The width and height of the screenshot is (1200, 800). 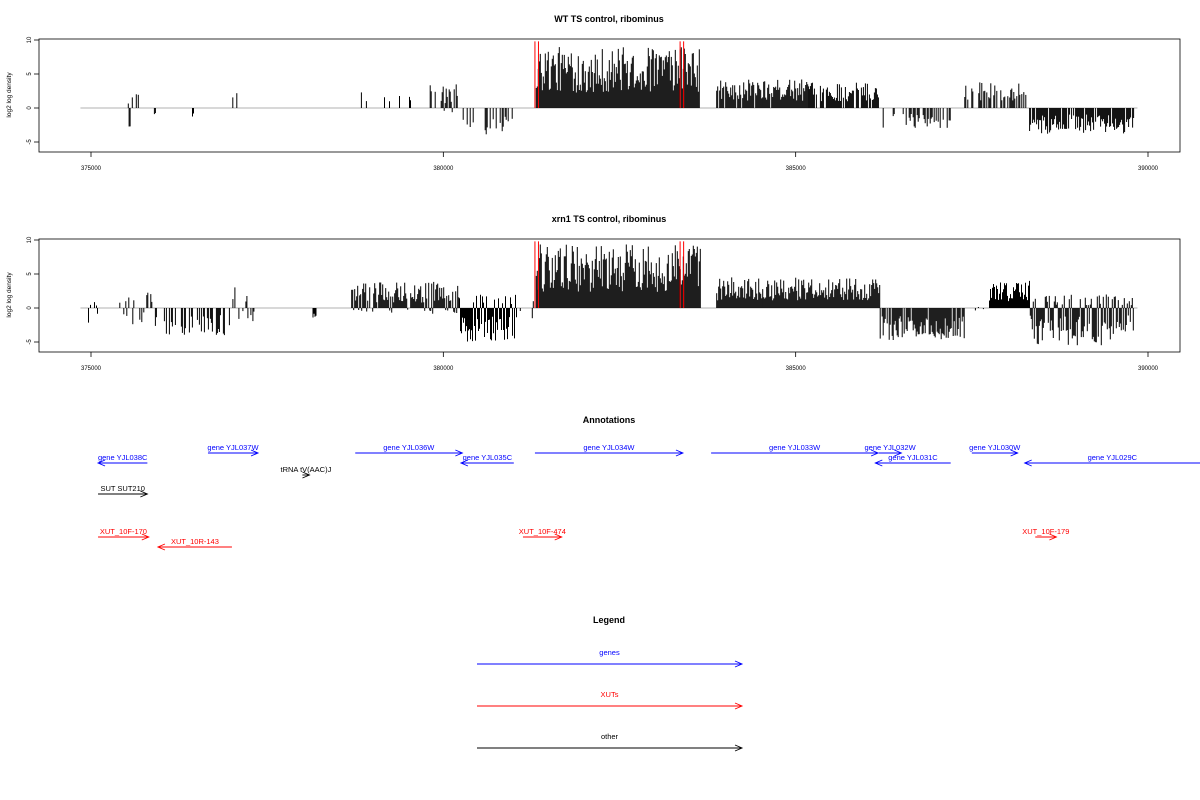 I want to click on xrn1-xtick-label: 375000, so click(x=91, y=369).